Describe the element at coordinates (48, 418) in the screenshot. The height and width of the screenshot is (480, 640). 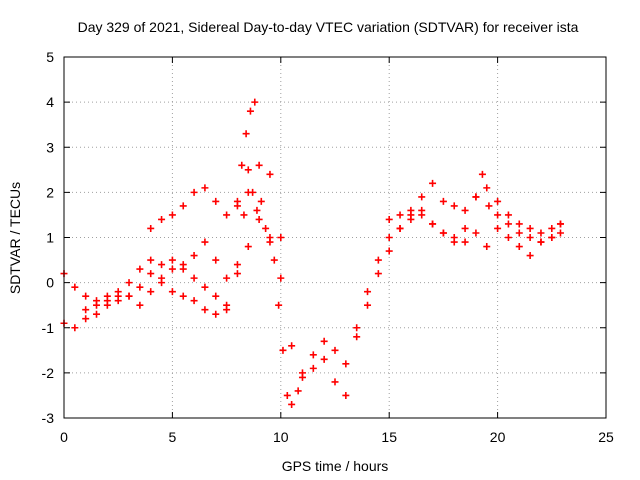
I see `y-tick-label: -3` at that location.